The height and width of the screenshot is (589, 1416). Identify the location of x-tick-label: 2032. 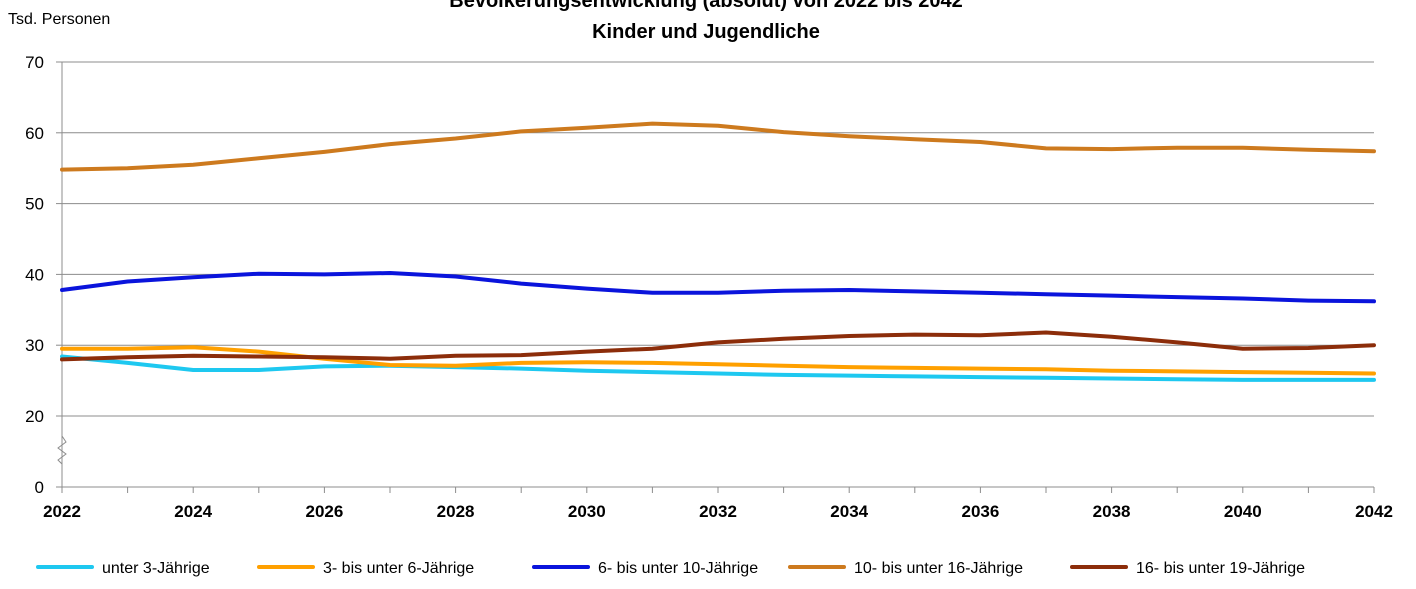
(718, 511).